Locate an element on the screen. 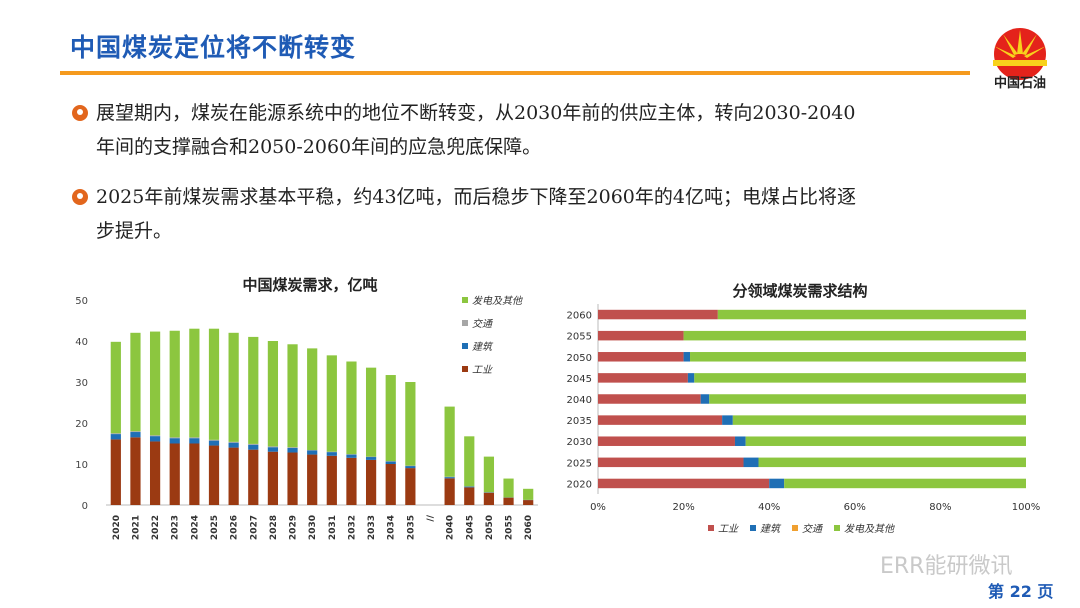  watermark: ERR能研微讯 is located at coordinates (946, 566).